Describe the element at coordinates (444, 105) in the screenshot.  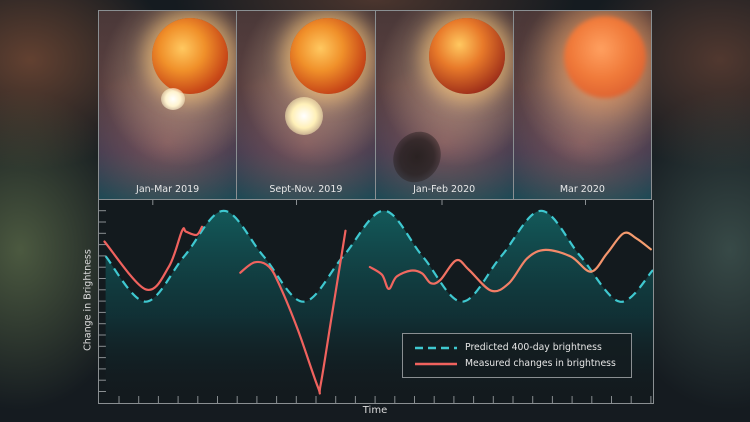
I see `panel-jan-feb-2020: Jan-Feb 2020` at that location.